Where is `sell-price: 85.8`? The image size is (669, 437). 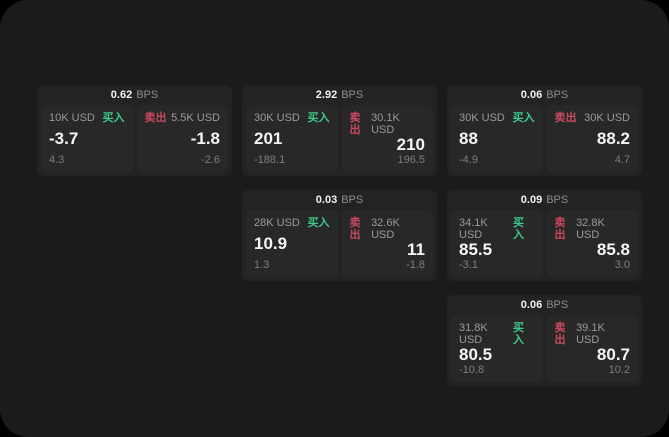
sell-price: 85.8 is located at coordinates (613, 249).